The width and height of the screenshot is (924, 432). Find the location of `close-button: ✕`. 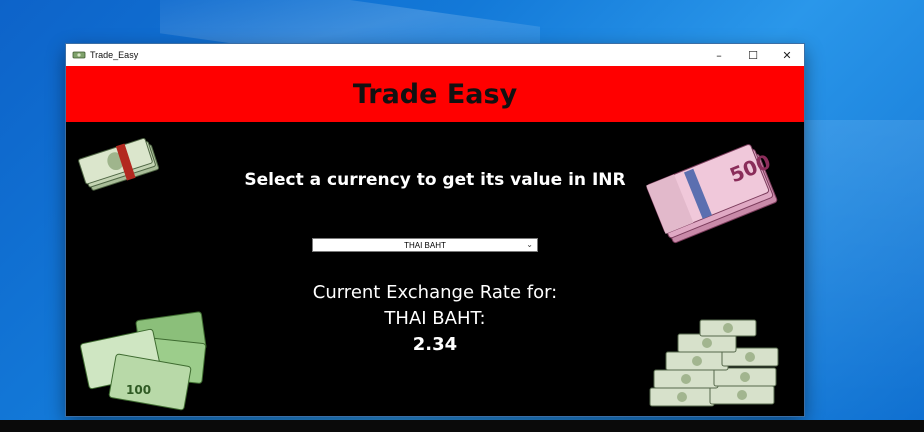

close-button: ✕ is located at coordinates (787, 55).